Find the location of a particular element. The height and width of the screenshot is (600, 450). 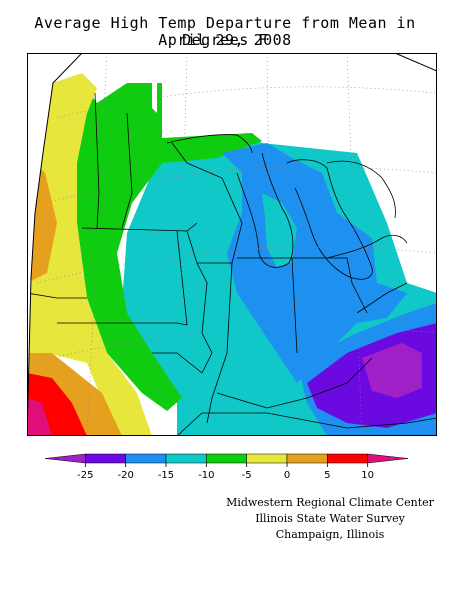

region-magenta-southwest is located at coordinates (39, 417).